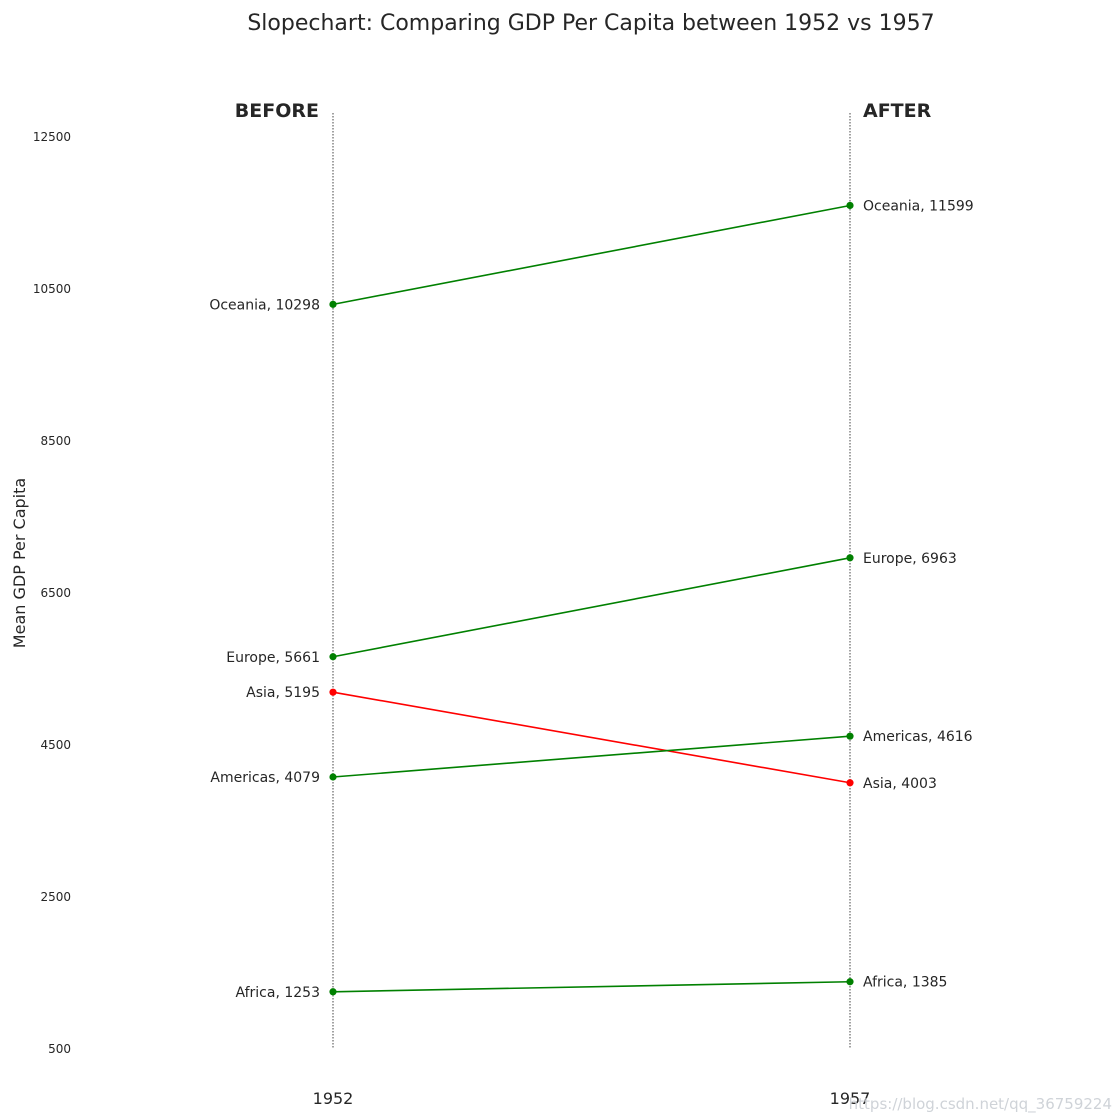 This screenshot has height=1120, width=1120. I want to click on series-americas: Americas, 4079 Americas, 4616, so click(591, 757).